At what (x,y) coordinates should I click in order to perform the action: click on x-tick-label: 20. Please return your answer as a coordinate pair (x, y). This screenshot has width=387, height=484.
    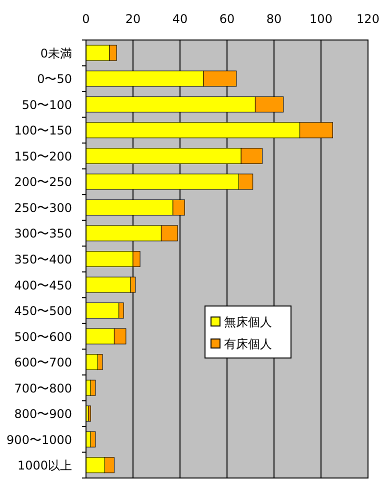
    Looking at the image, I should click on (133, 19).